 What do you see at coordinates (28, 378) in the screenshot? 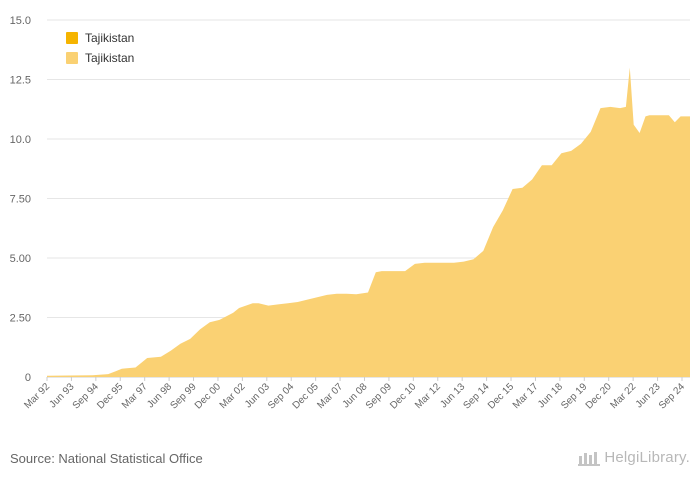
I see `y-tick-label: 0` at bounding box center [28, 378].